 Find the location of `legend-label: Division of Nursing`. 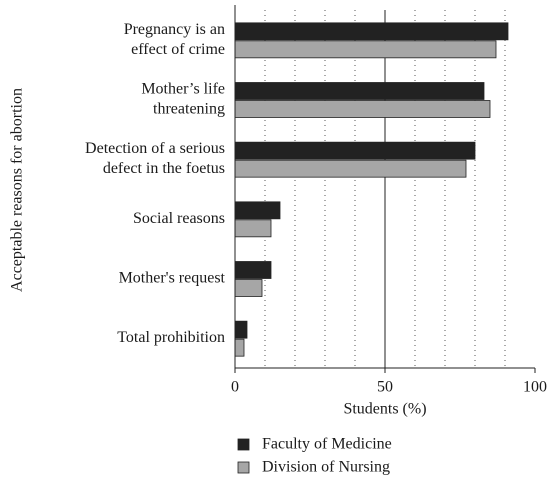

legend-label: Division of Nursing is located at coordinates (326, 467).